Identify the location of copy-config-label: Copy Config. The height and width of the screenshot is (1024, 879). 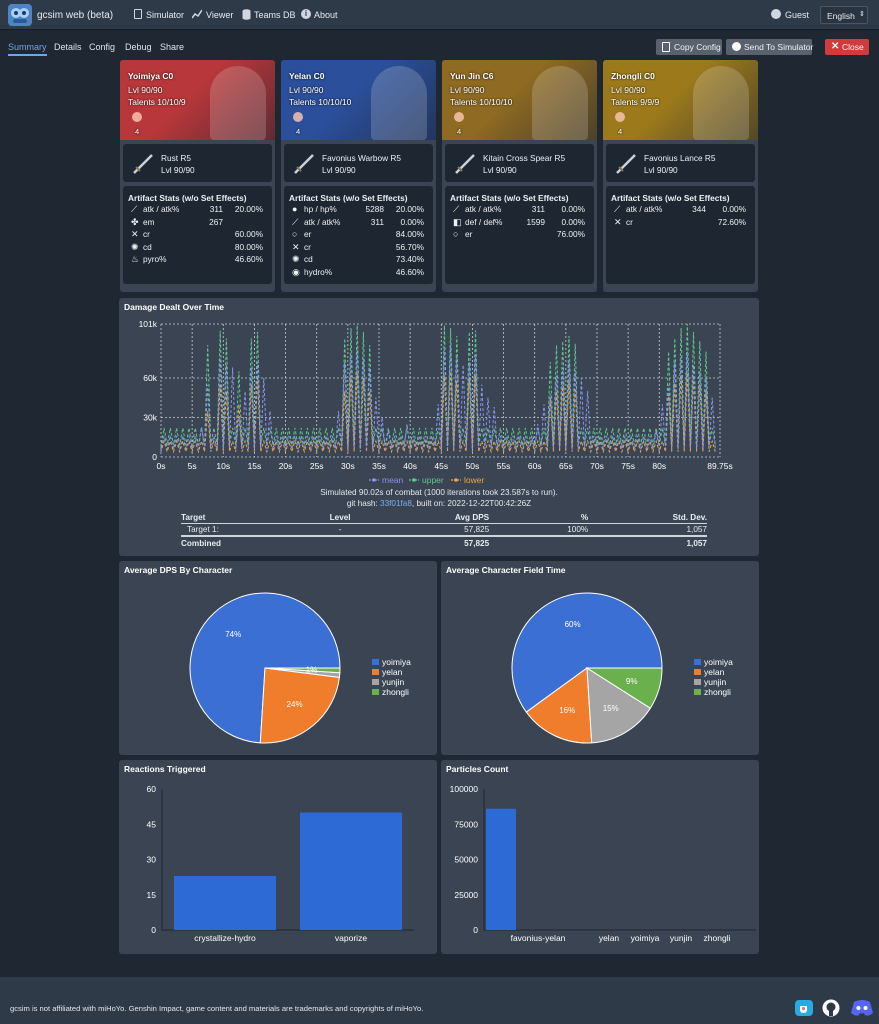
(697, 47).